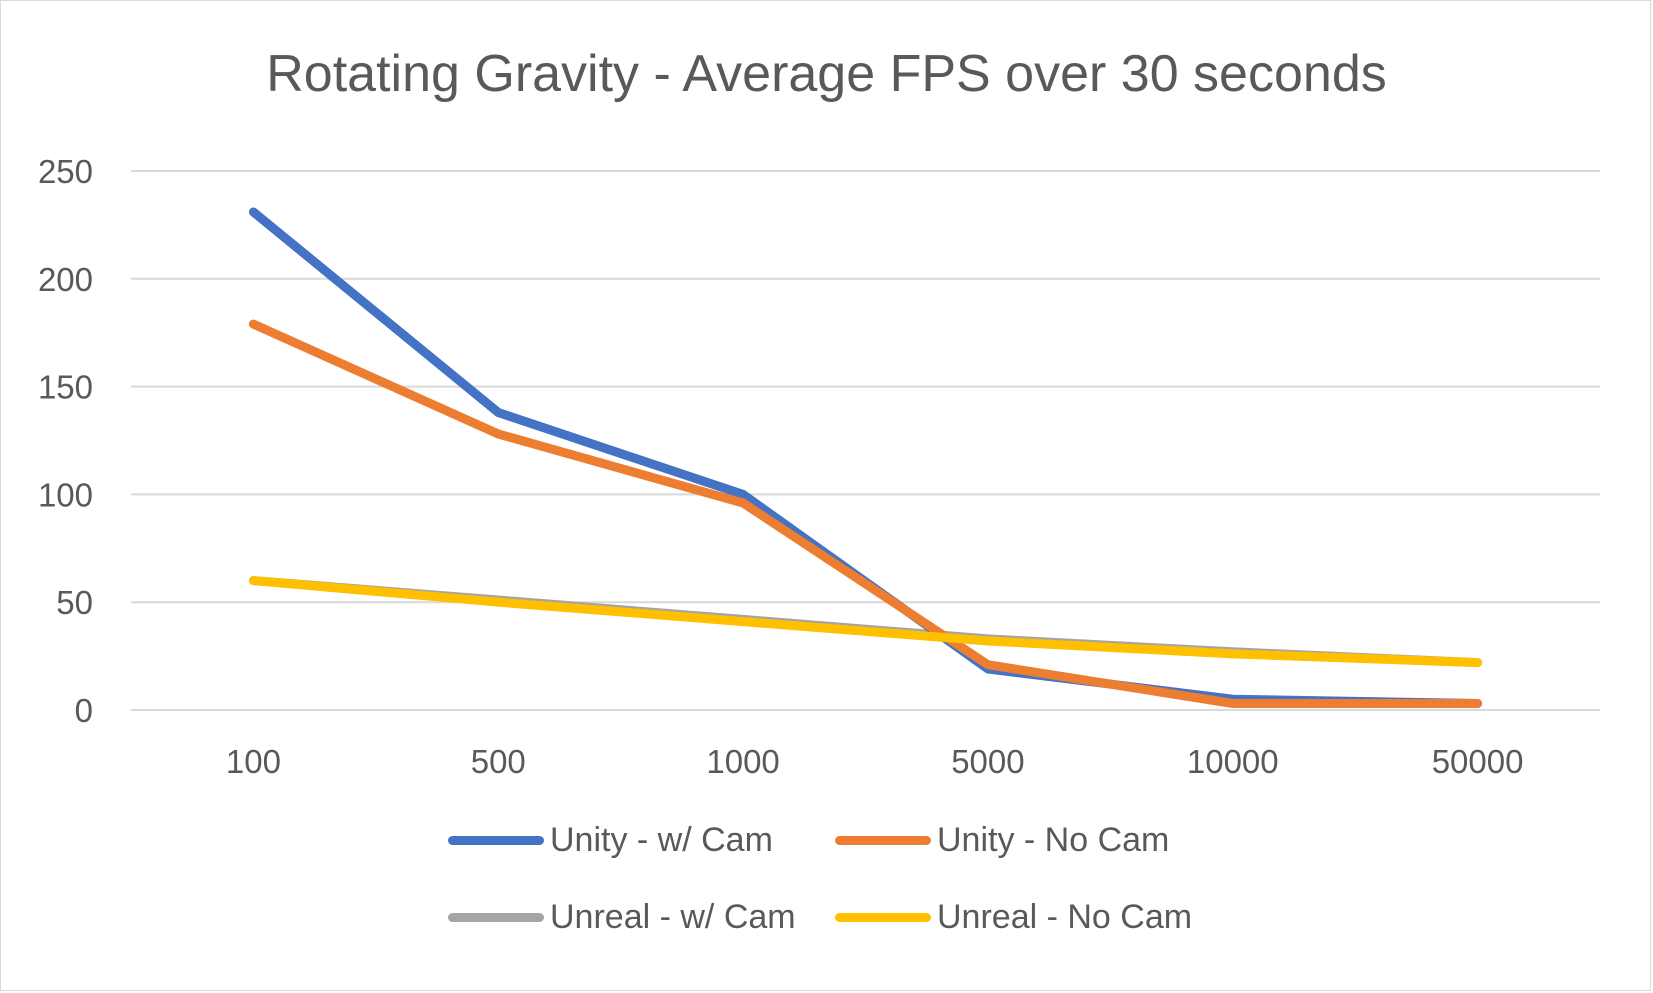 The image size is (1653, 993). What do you see at coordinates (1053, 840) in the screenshot?
I see `legend-label: Unity - No Cam` at bounding box center [1053, 840].